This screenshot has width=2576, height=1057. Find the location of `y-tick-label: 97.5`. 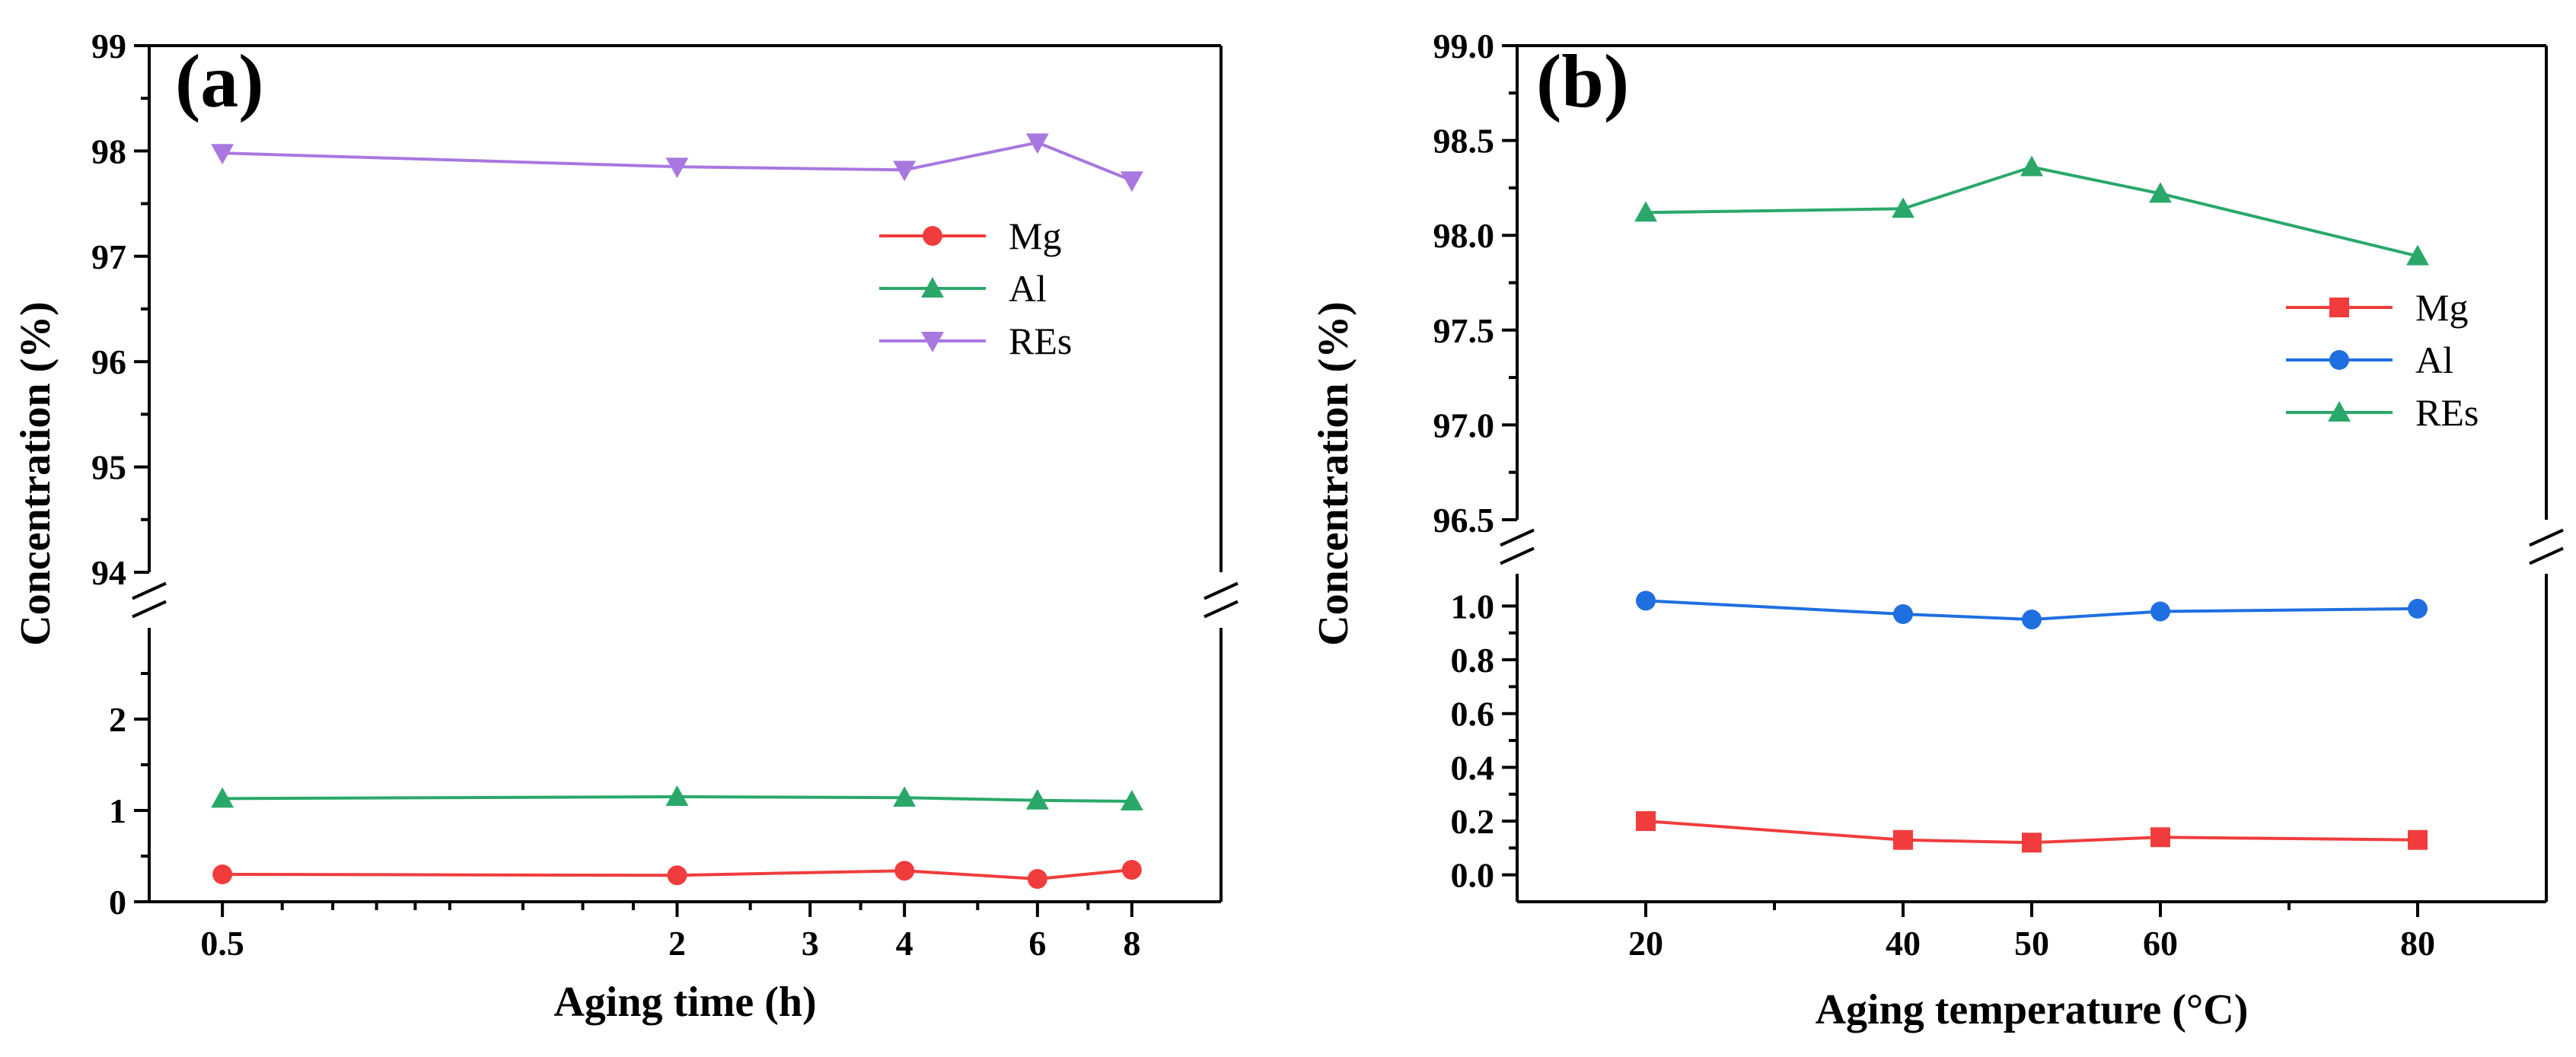

y-tick-label: 97.5 is located at coordinates (1464, 330).